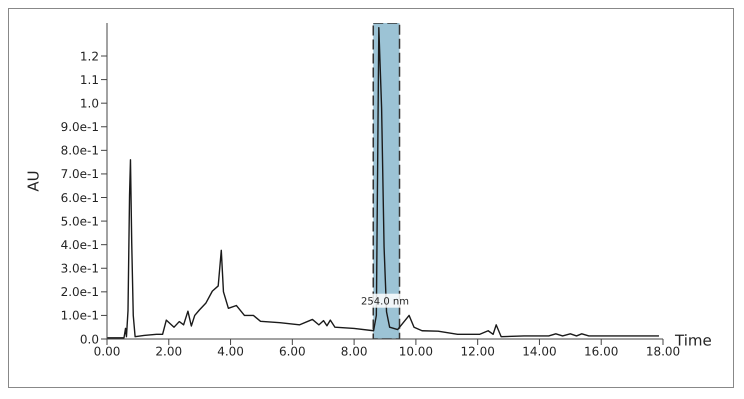  I want to click on y-tick-label: 5.0e-1, so click(79, 221).